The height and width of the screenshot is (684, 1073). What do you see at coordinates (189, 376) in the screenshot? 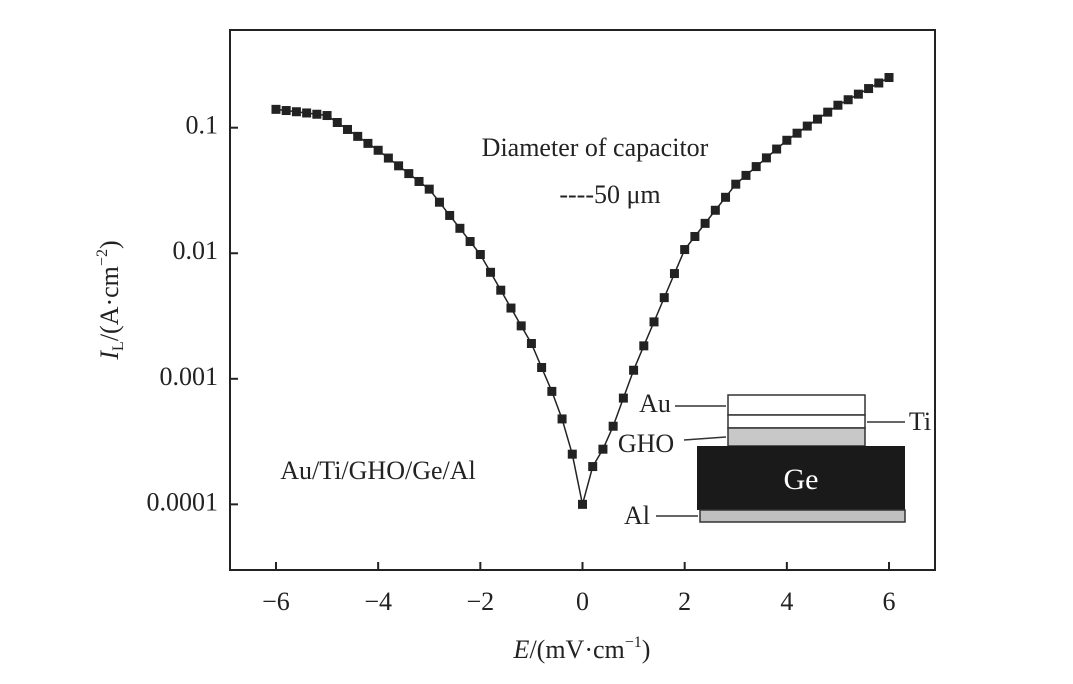
I see `y-tick-label: 0.001` at bounding box center [189, 376].